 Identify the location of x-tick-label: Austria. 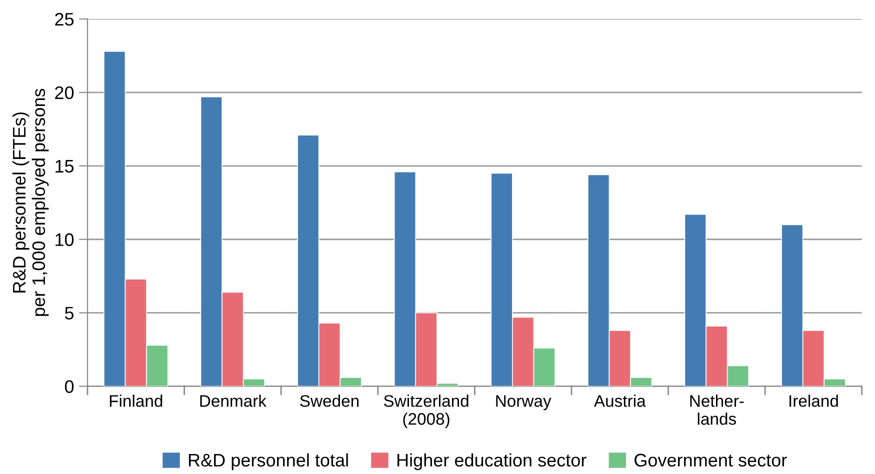
(620, 400).